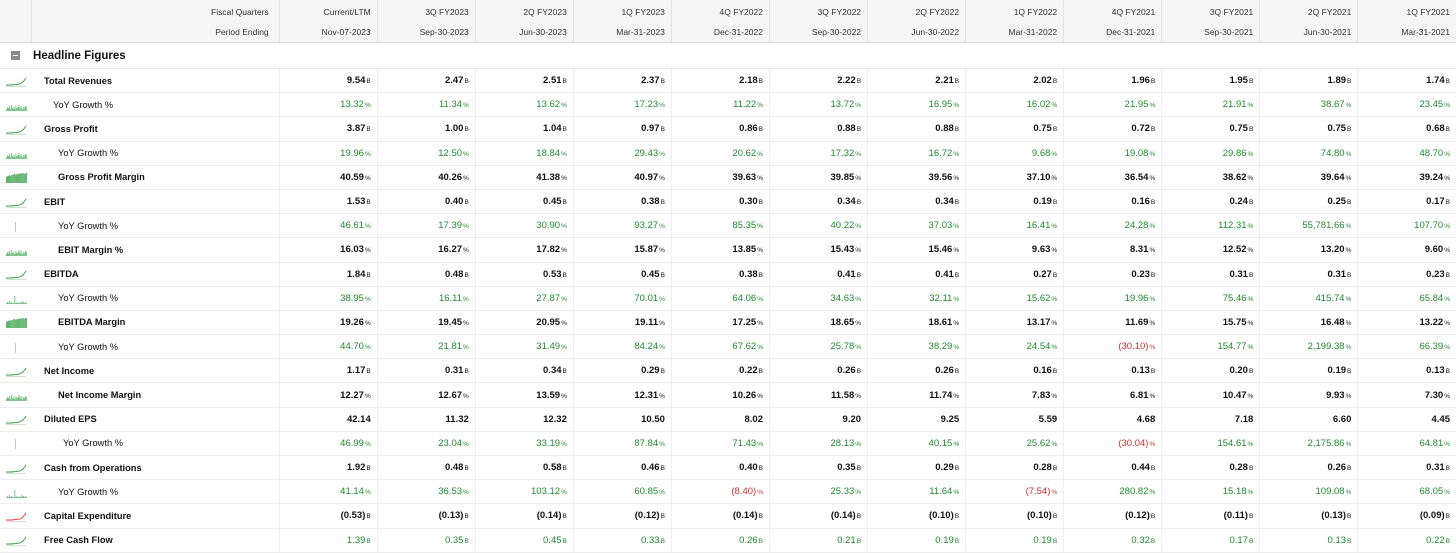 This screenshot has width=1456, height=553. I want to click on value-cell: 9.93%, so click(1308, 395).